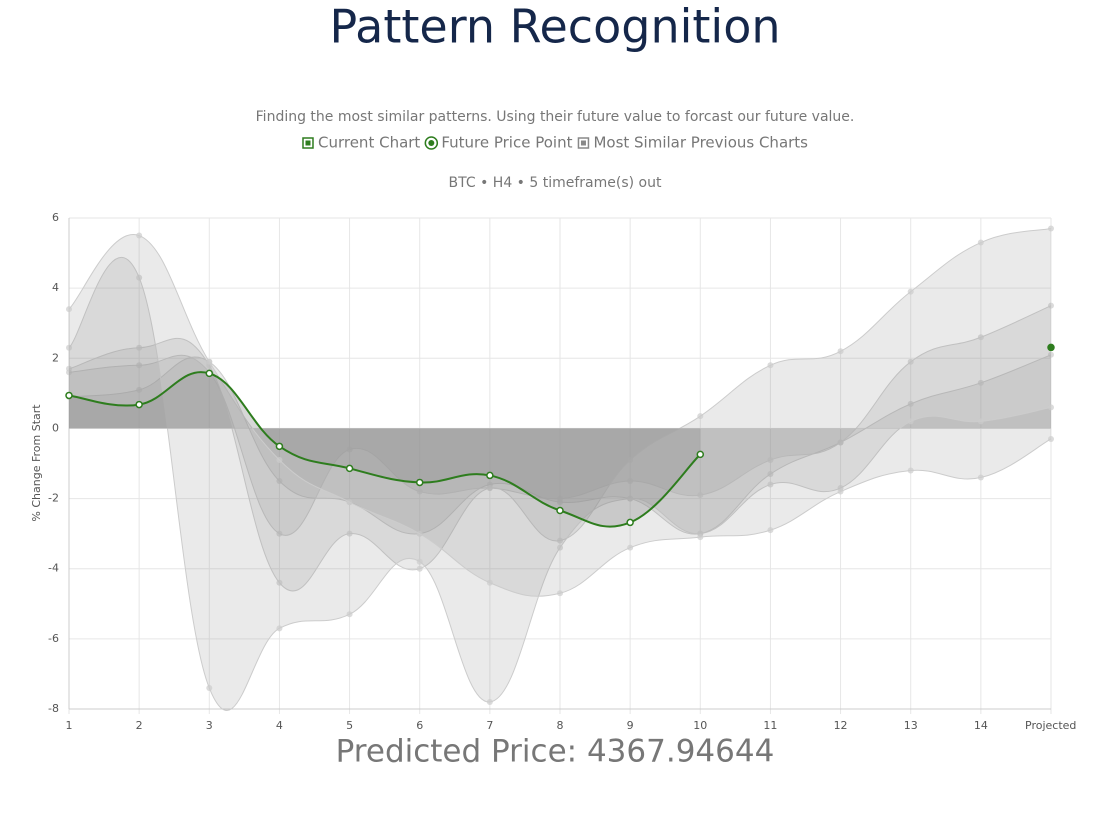 This screenshot has height=828, width=1110. I want to click on y-tick-label: -4, so click(53, 568).